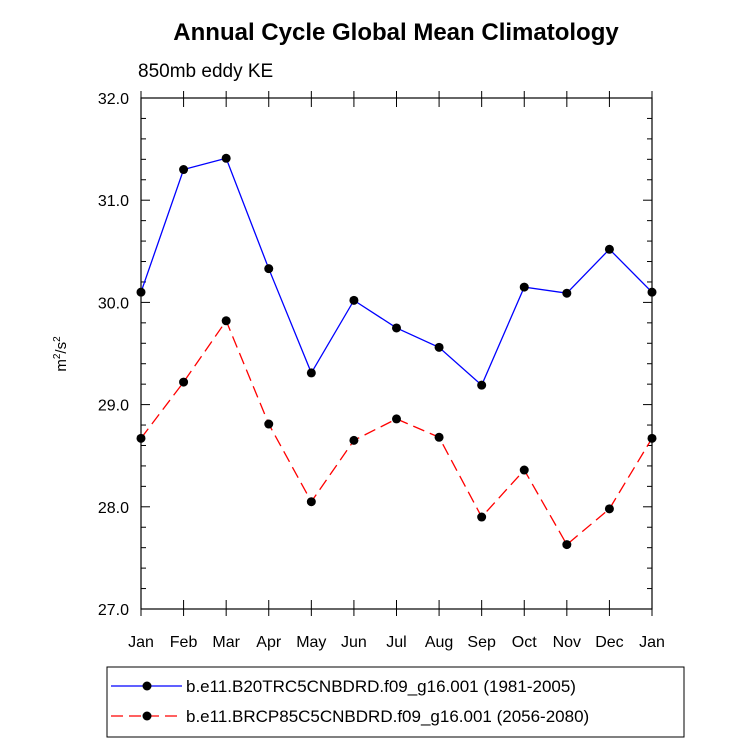  What do you see at coordinates (354, 642) in the screenshot?
I see `x-tick-label: Jun` at bounding box center [354, 642].